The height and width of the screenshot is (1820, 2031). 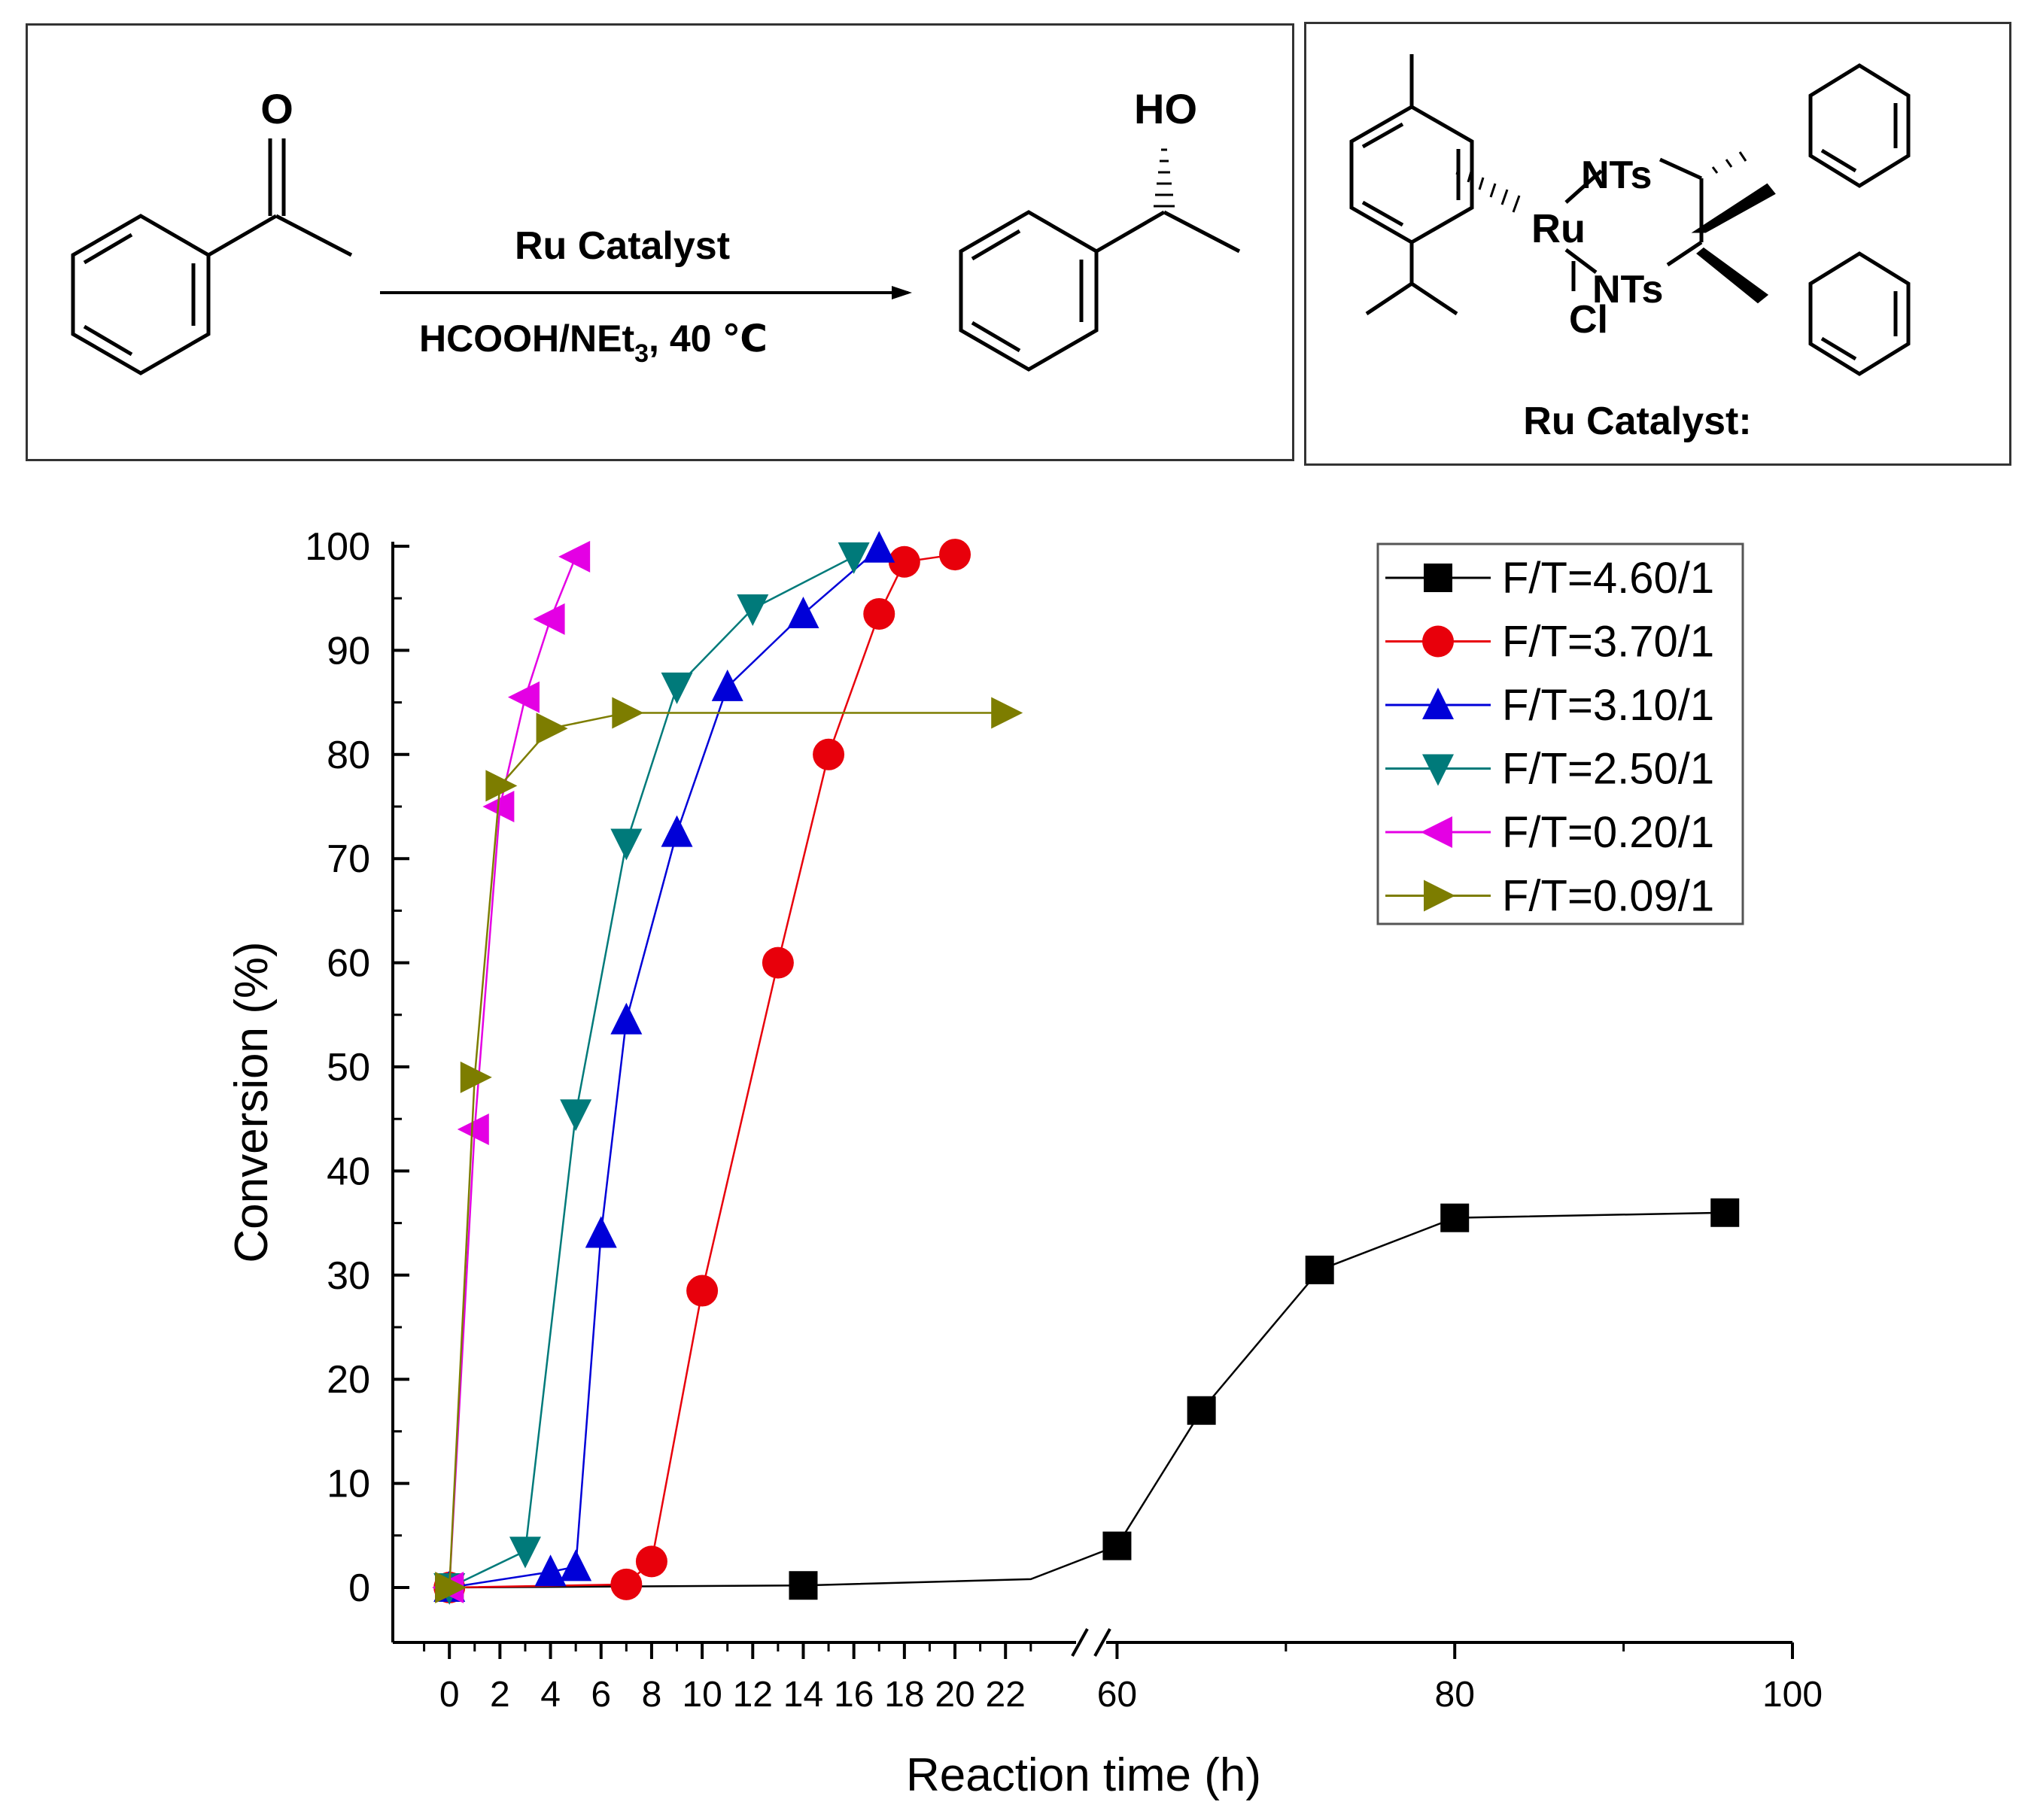 I want to click on ketone-oxygen-label: O, so click(x=277, y=108).